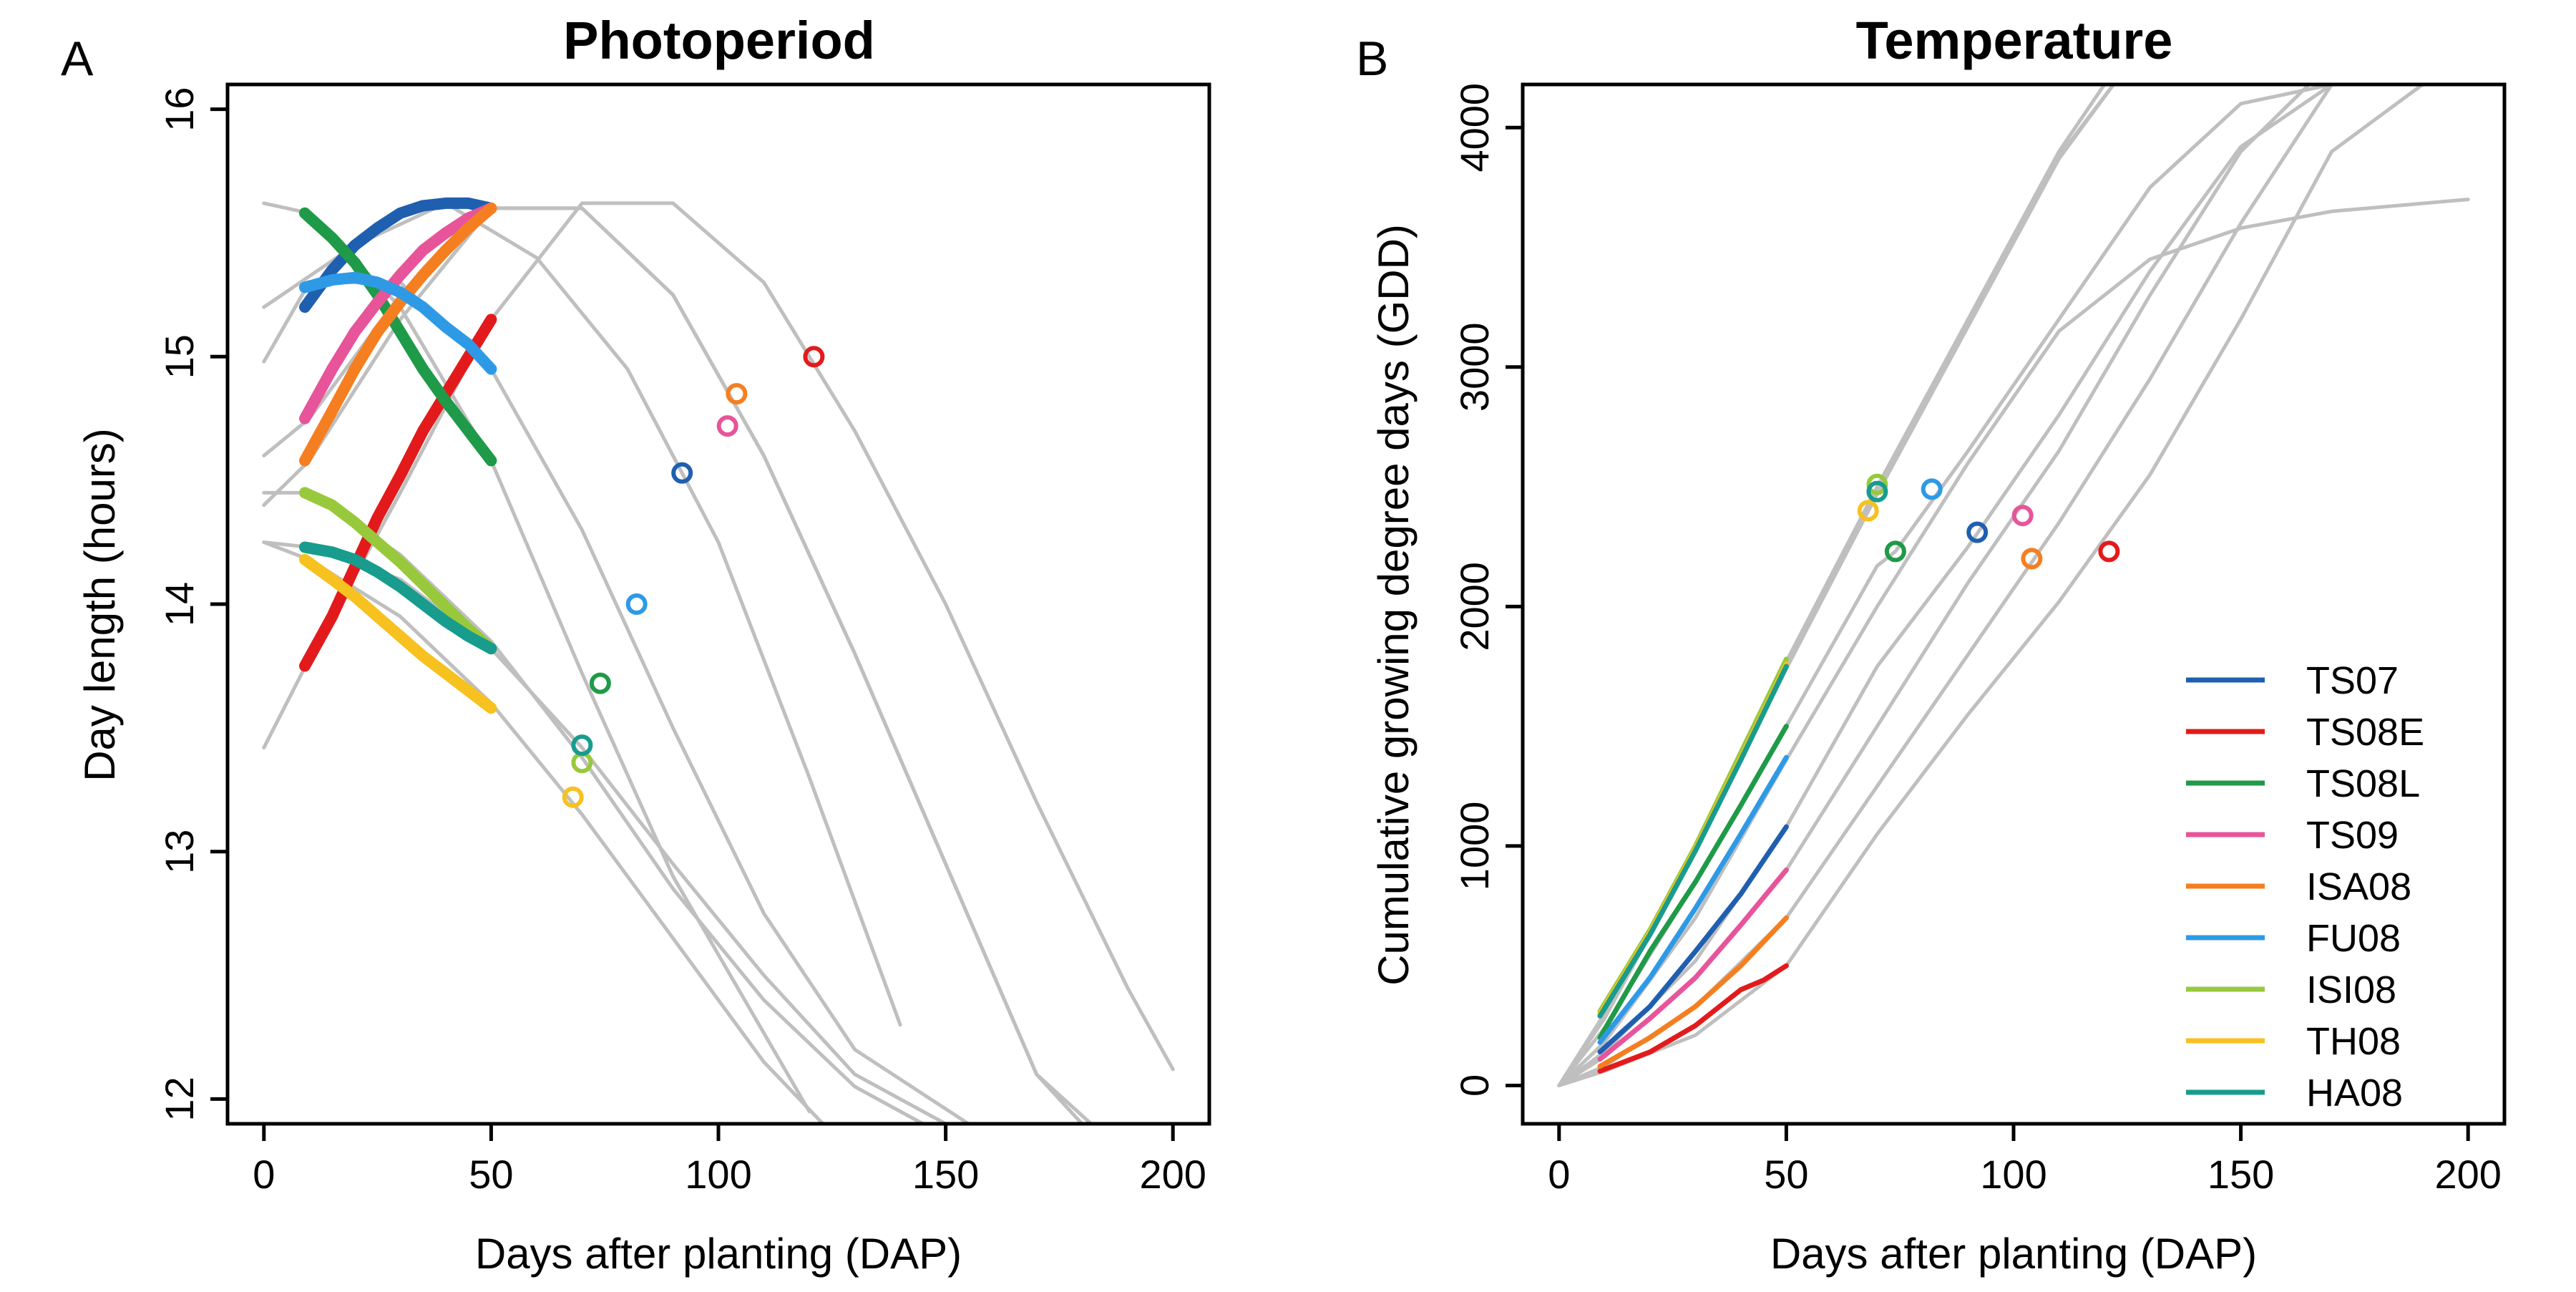  I want to click on panel-b-title: Temperature, so click(2014, 40).